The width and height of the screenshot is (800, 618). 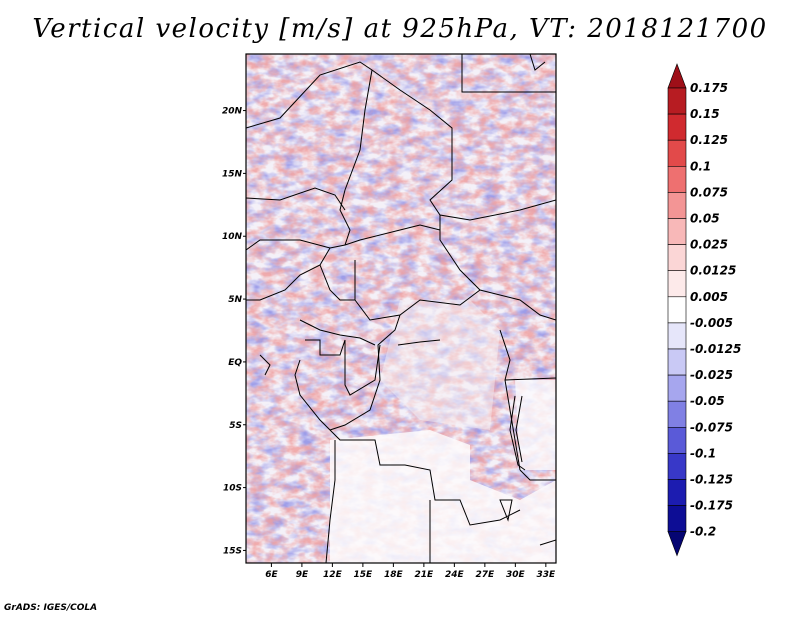 What do you see at coordinates (709, 297) in the screenshot?
I see `colorbar-label: 0.005` at bounding box center [709, 297].